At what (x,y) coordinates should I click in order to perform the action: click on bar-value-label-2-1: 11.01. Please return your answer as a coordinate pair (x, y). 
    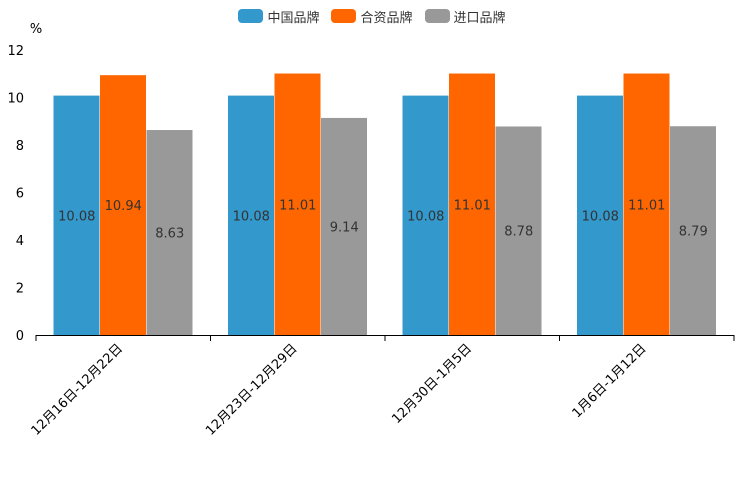
    Looking at the image, I should click on (472, 205).